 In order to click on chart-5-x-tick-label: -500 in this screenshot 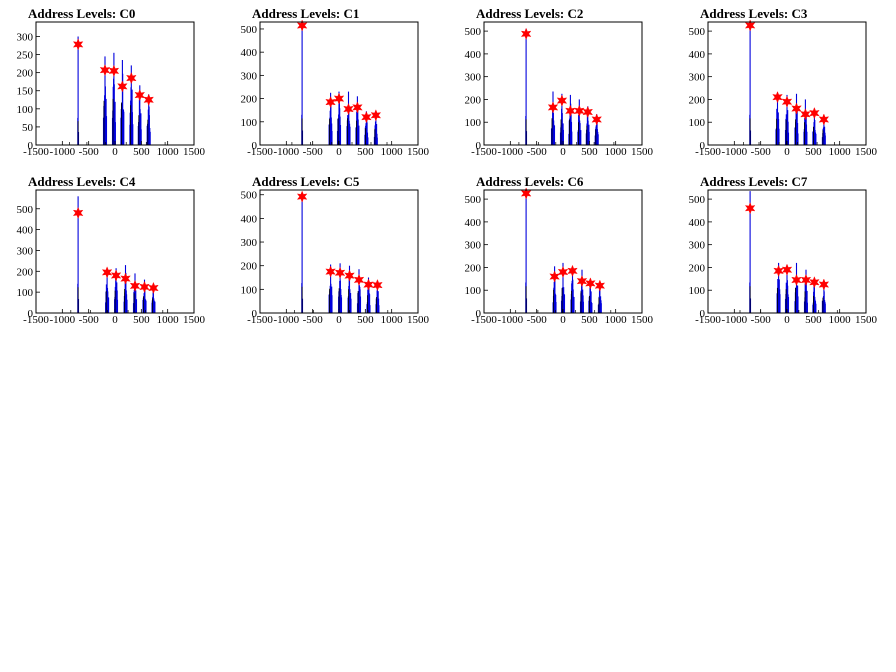, I will do `click(313, 320)`.